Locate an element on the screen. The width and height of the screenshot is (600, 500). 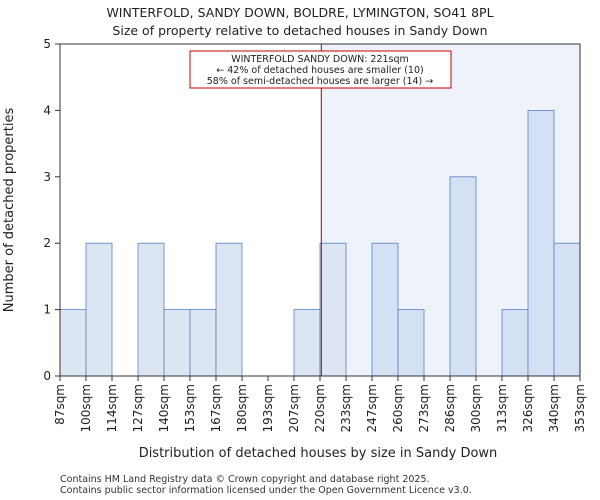
bar-220sqm is located at coordinates (333, 309).